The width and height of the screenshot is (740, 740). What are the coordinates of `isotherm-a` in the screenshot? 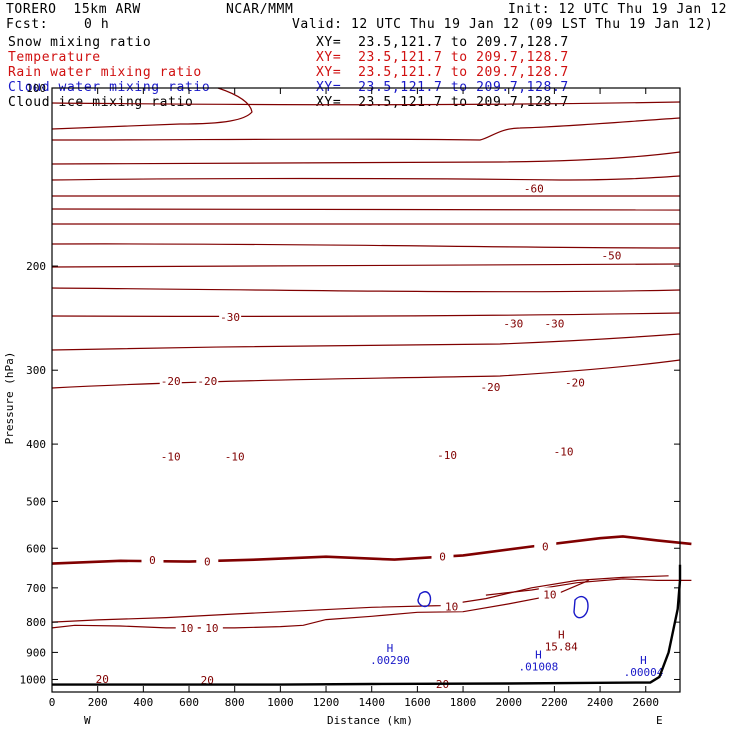 It's located at (366, 103).